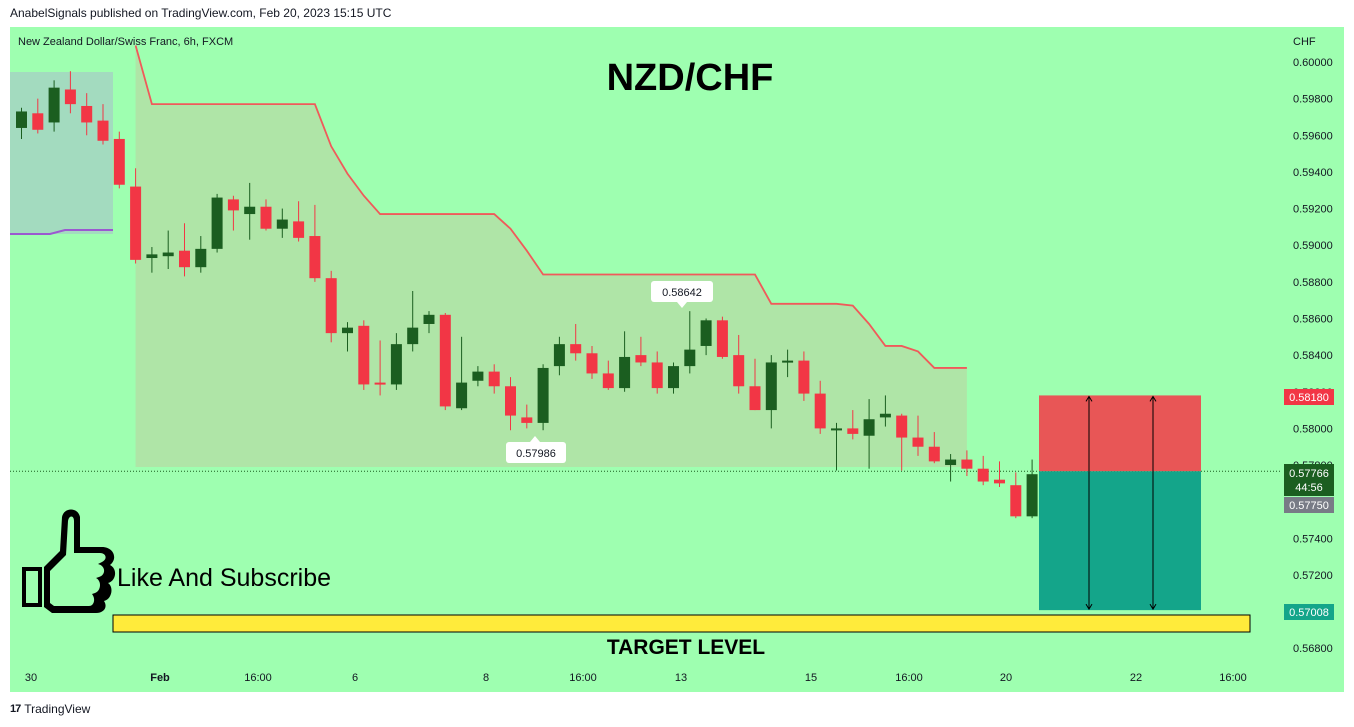 The height and width of the screenshot is (727, 1354). What do you see at coordinates (636, 678) in the screenshot?
I see `time-axis: 30 Feb 16:00 6 8 16:00 13 15 16:00 20 22 16:00` at bounding box center [636, 678].